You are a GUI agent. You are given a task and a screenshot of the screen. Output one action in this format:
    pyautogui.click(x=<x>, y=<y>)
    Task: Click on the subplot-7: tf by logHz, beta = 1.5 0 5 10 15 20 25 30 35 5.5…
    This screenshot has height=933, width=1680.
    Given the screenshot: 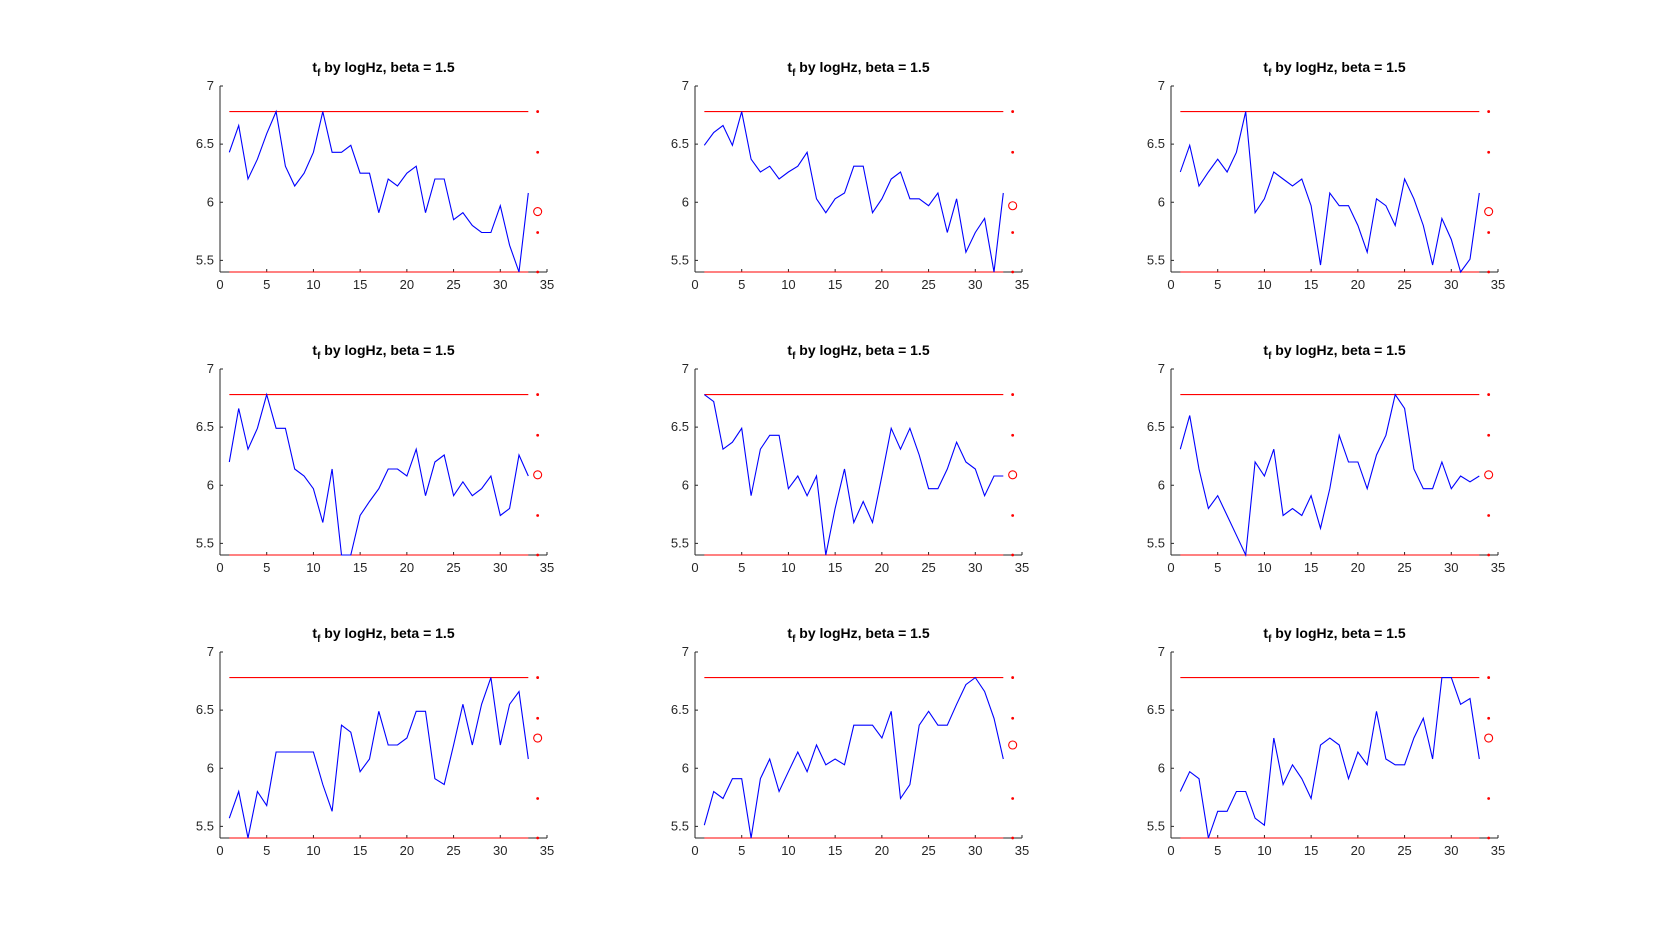 What is the action you would take?
    pyautogui.click(x=375, y=741)
    